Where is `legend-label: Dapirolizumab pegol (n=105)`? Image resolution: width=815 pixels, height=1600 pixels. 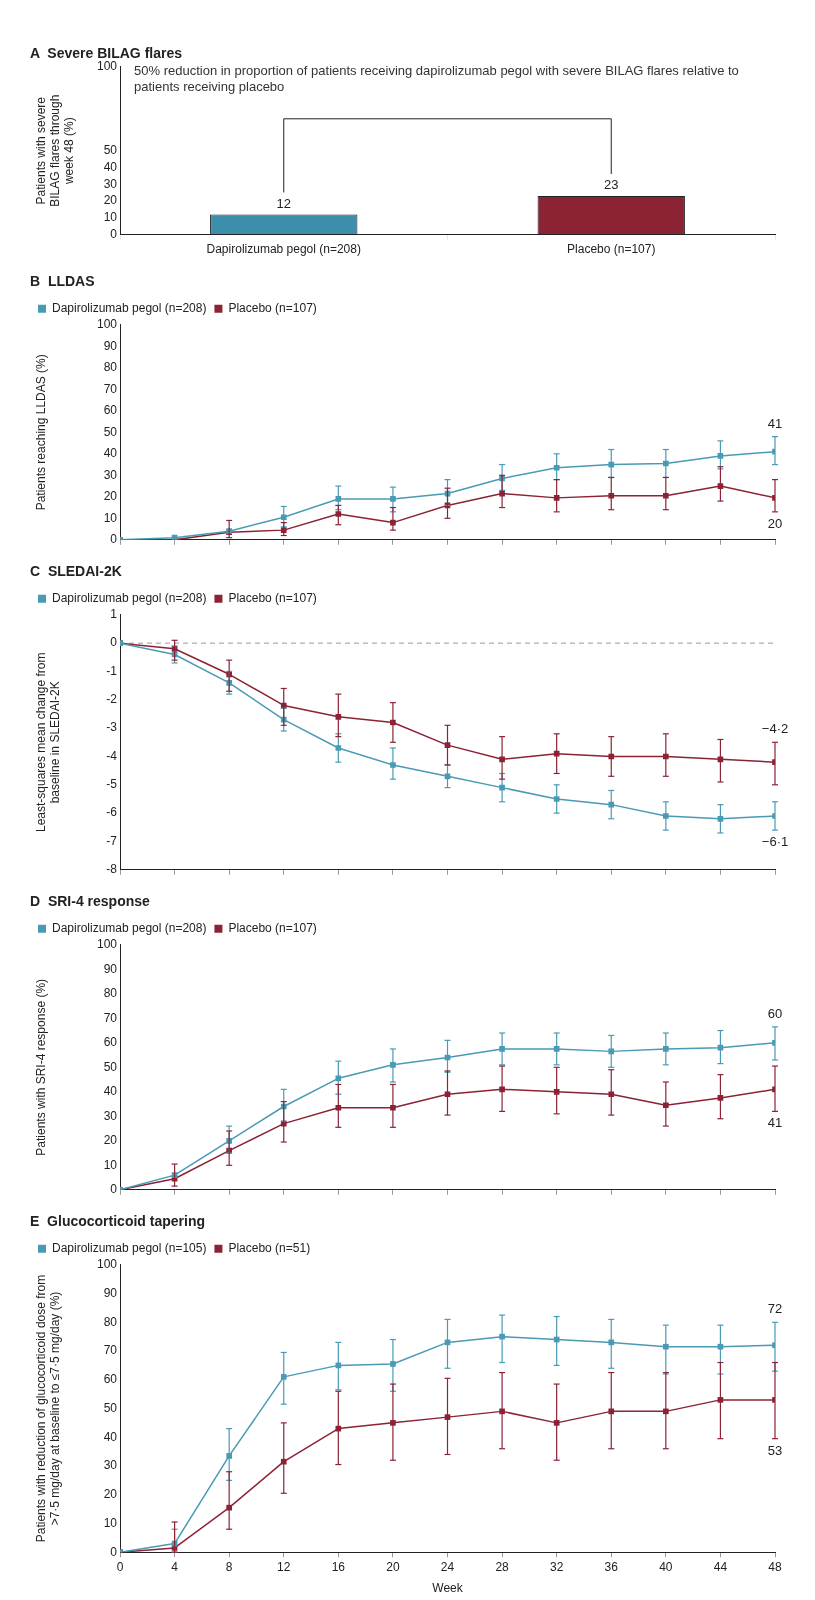 legend-label: Dapirolizumab pegol (n=105) is located at coordinates (129, 1248).